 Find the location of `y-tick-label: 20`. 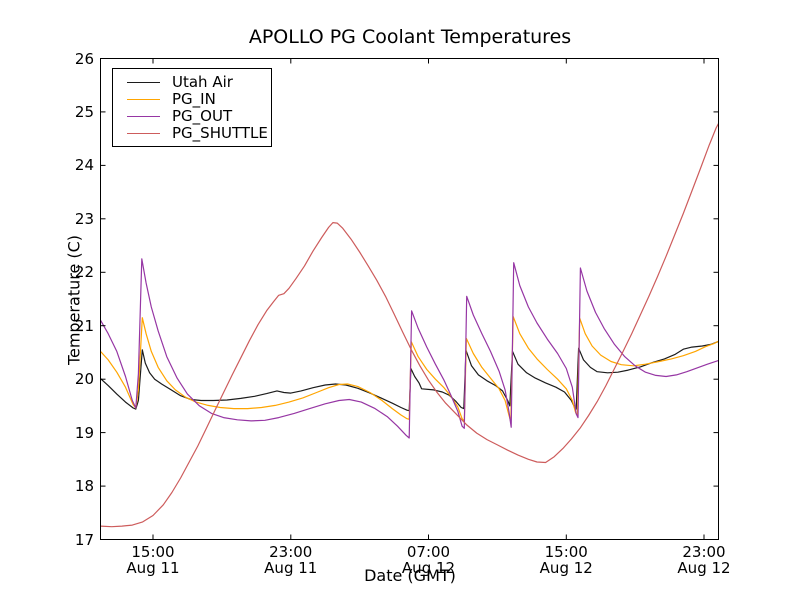

y-tick-label: 20 is located at coordinates (84, 379).